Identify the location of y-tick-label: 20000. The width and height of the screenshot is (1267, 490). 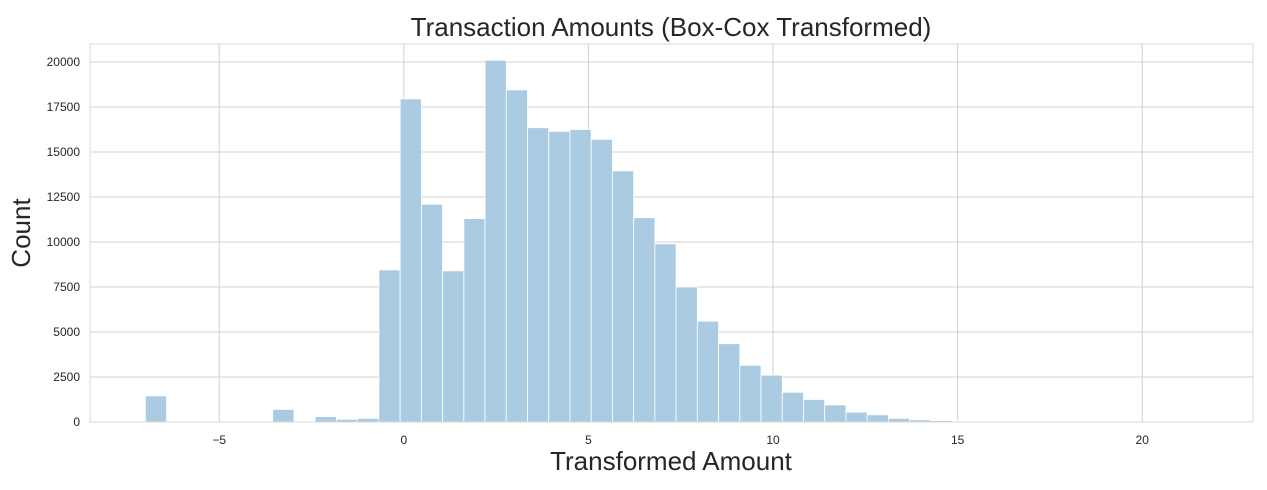
(64, 62).